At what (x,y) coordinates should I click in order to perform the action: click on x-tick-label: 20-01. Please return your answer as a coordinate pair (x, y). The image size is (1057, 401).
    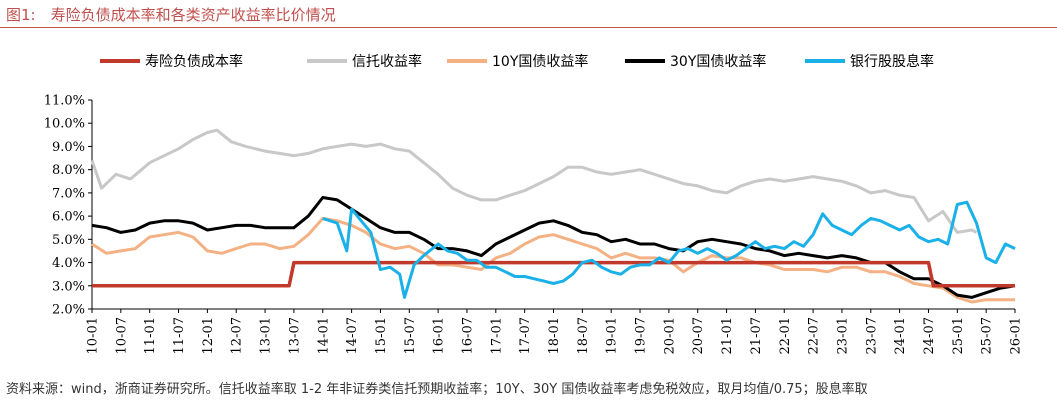
    Looking at the image, I should click on (669, 335).